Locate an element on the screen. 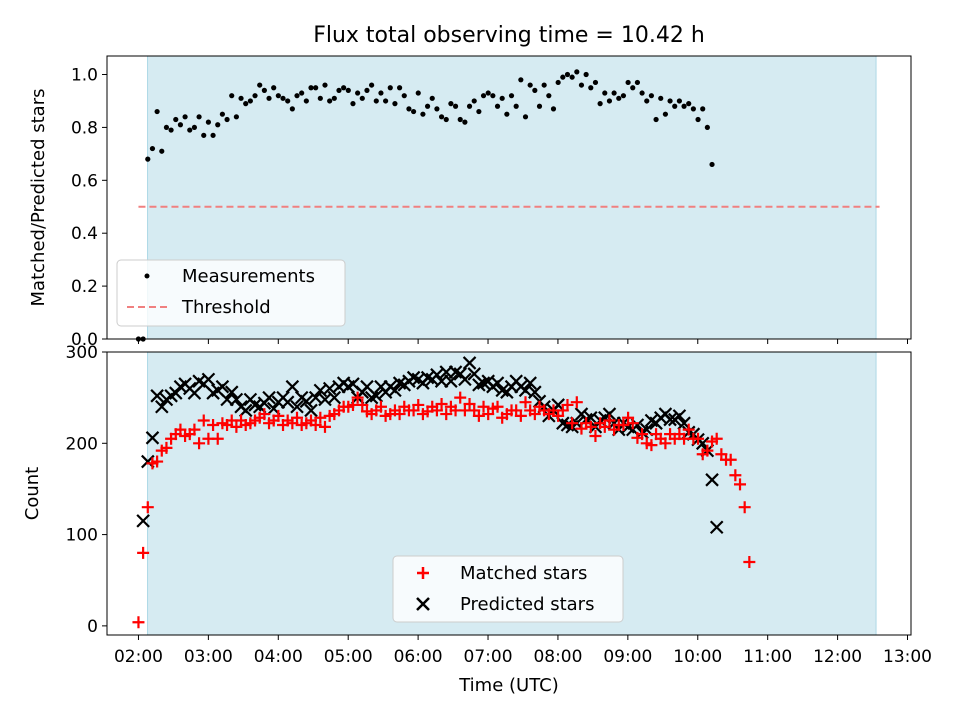  x-axis-ticks-top is located at coordinates (523, 341).